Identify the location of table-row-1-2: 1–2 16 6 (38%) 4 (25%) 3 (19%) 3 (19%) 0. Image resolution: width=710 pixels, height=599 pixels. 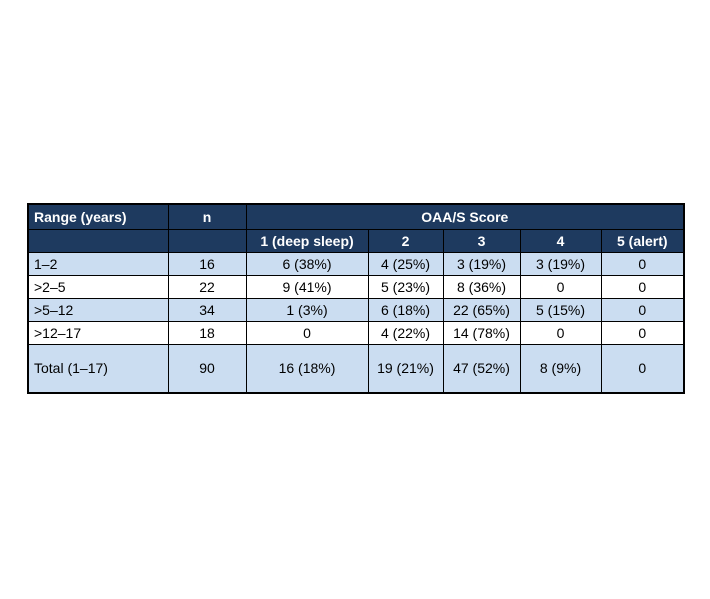
(356, 263).